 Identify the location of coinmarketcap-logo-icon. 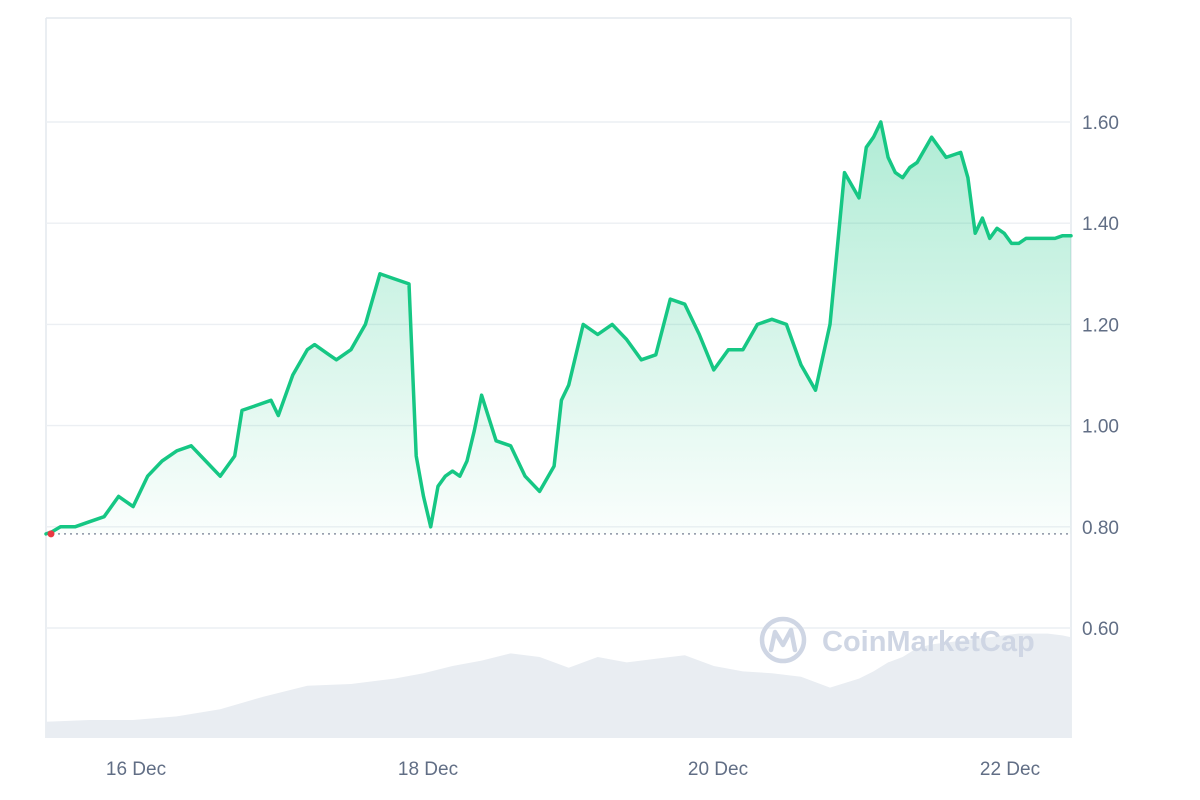
(783, 640).